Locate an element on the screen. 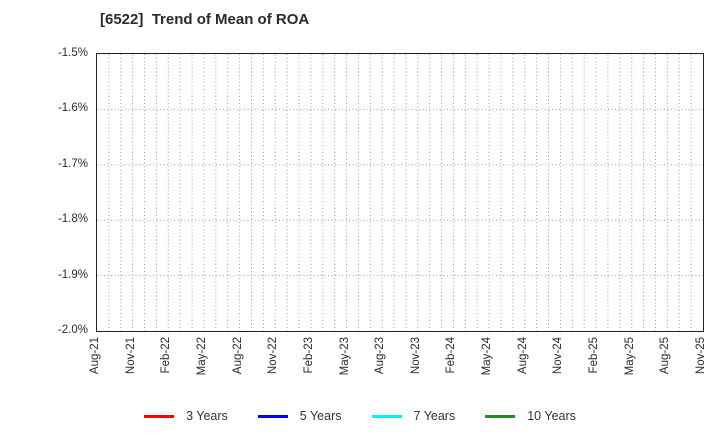 The height and width of the screenshot is (440, 720). x-tick-label: Feb-22 is located at coordinates (166, 355).